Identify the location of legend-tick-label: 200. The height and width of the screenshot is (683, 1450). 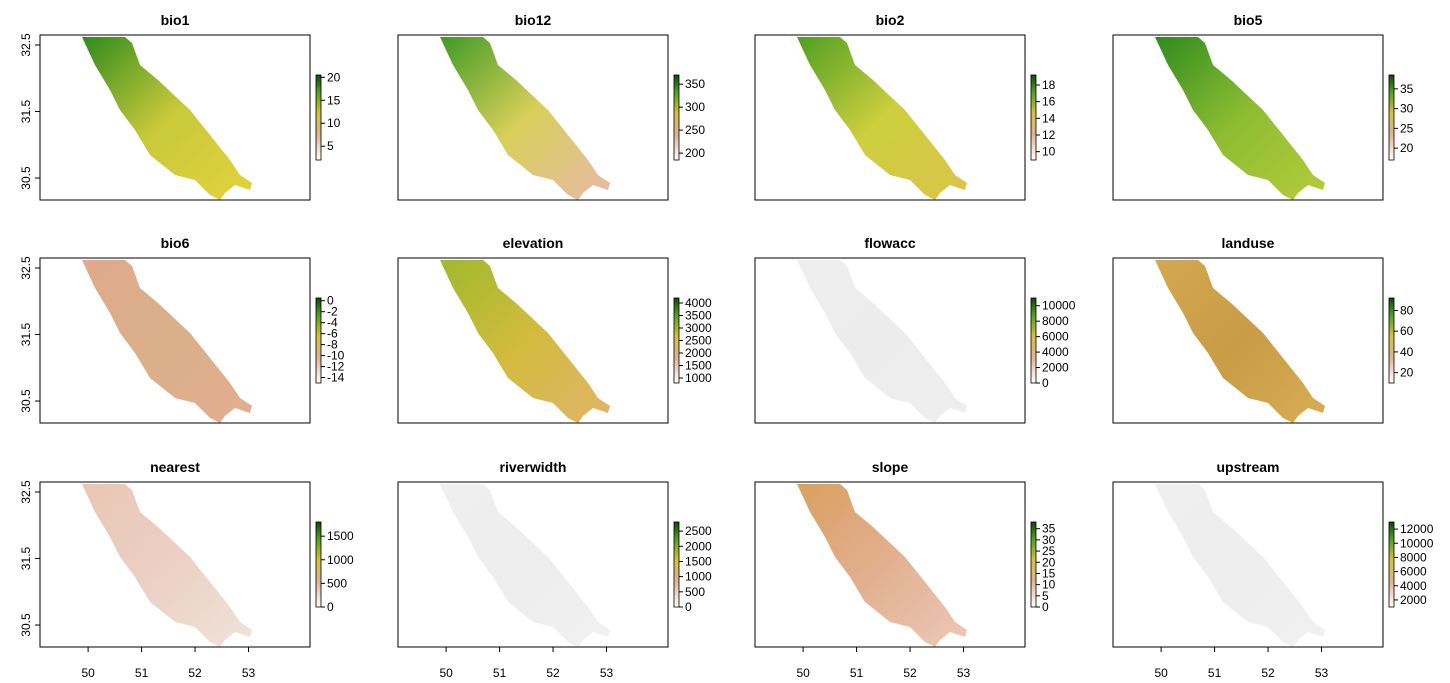
(695, 153).